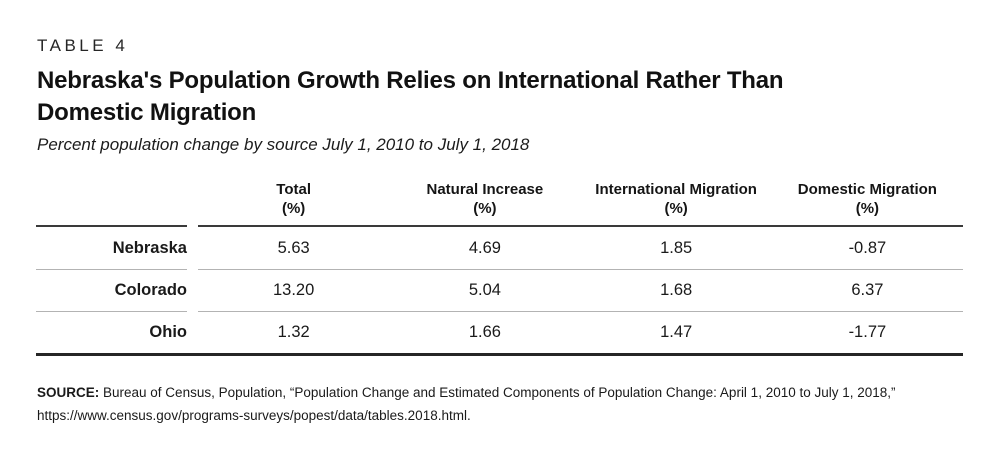  Describe the element at coordinates (867, 189) in the screenshot. I see `column-header-label: Domestic Migration` at that location.